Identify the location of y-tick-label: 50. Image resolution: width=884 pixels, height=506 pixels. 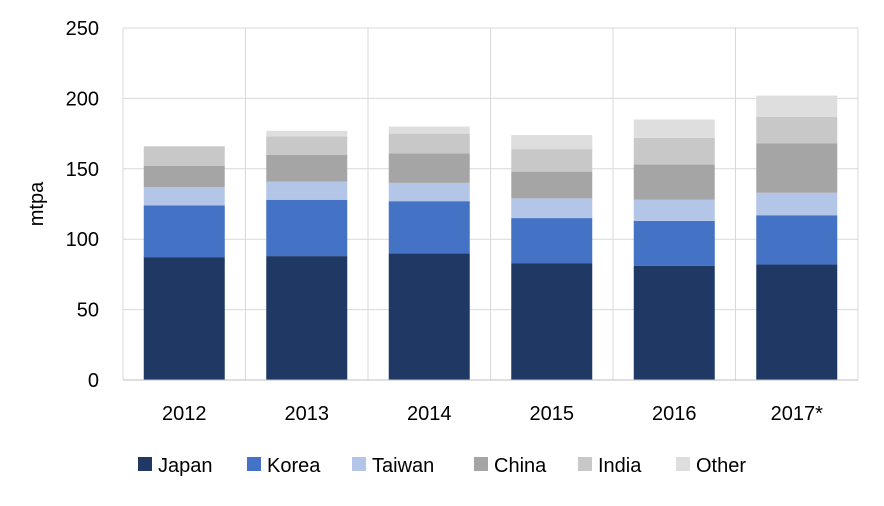
(88, 311).